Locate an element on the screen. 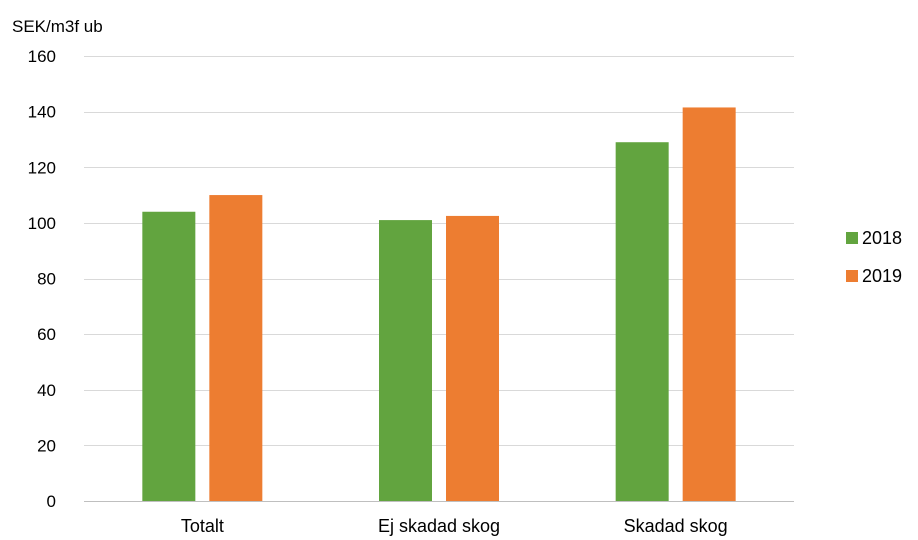 This screenshot has width=918, height=540. y-axis-unit-label: SEK/m3f ub is located at coordinates (57, 26).